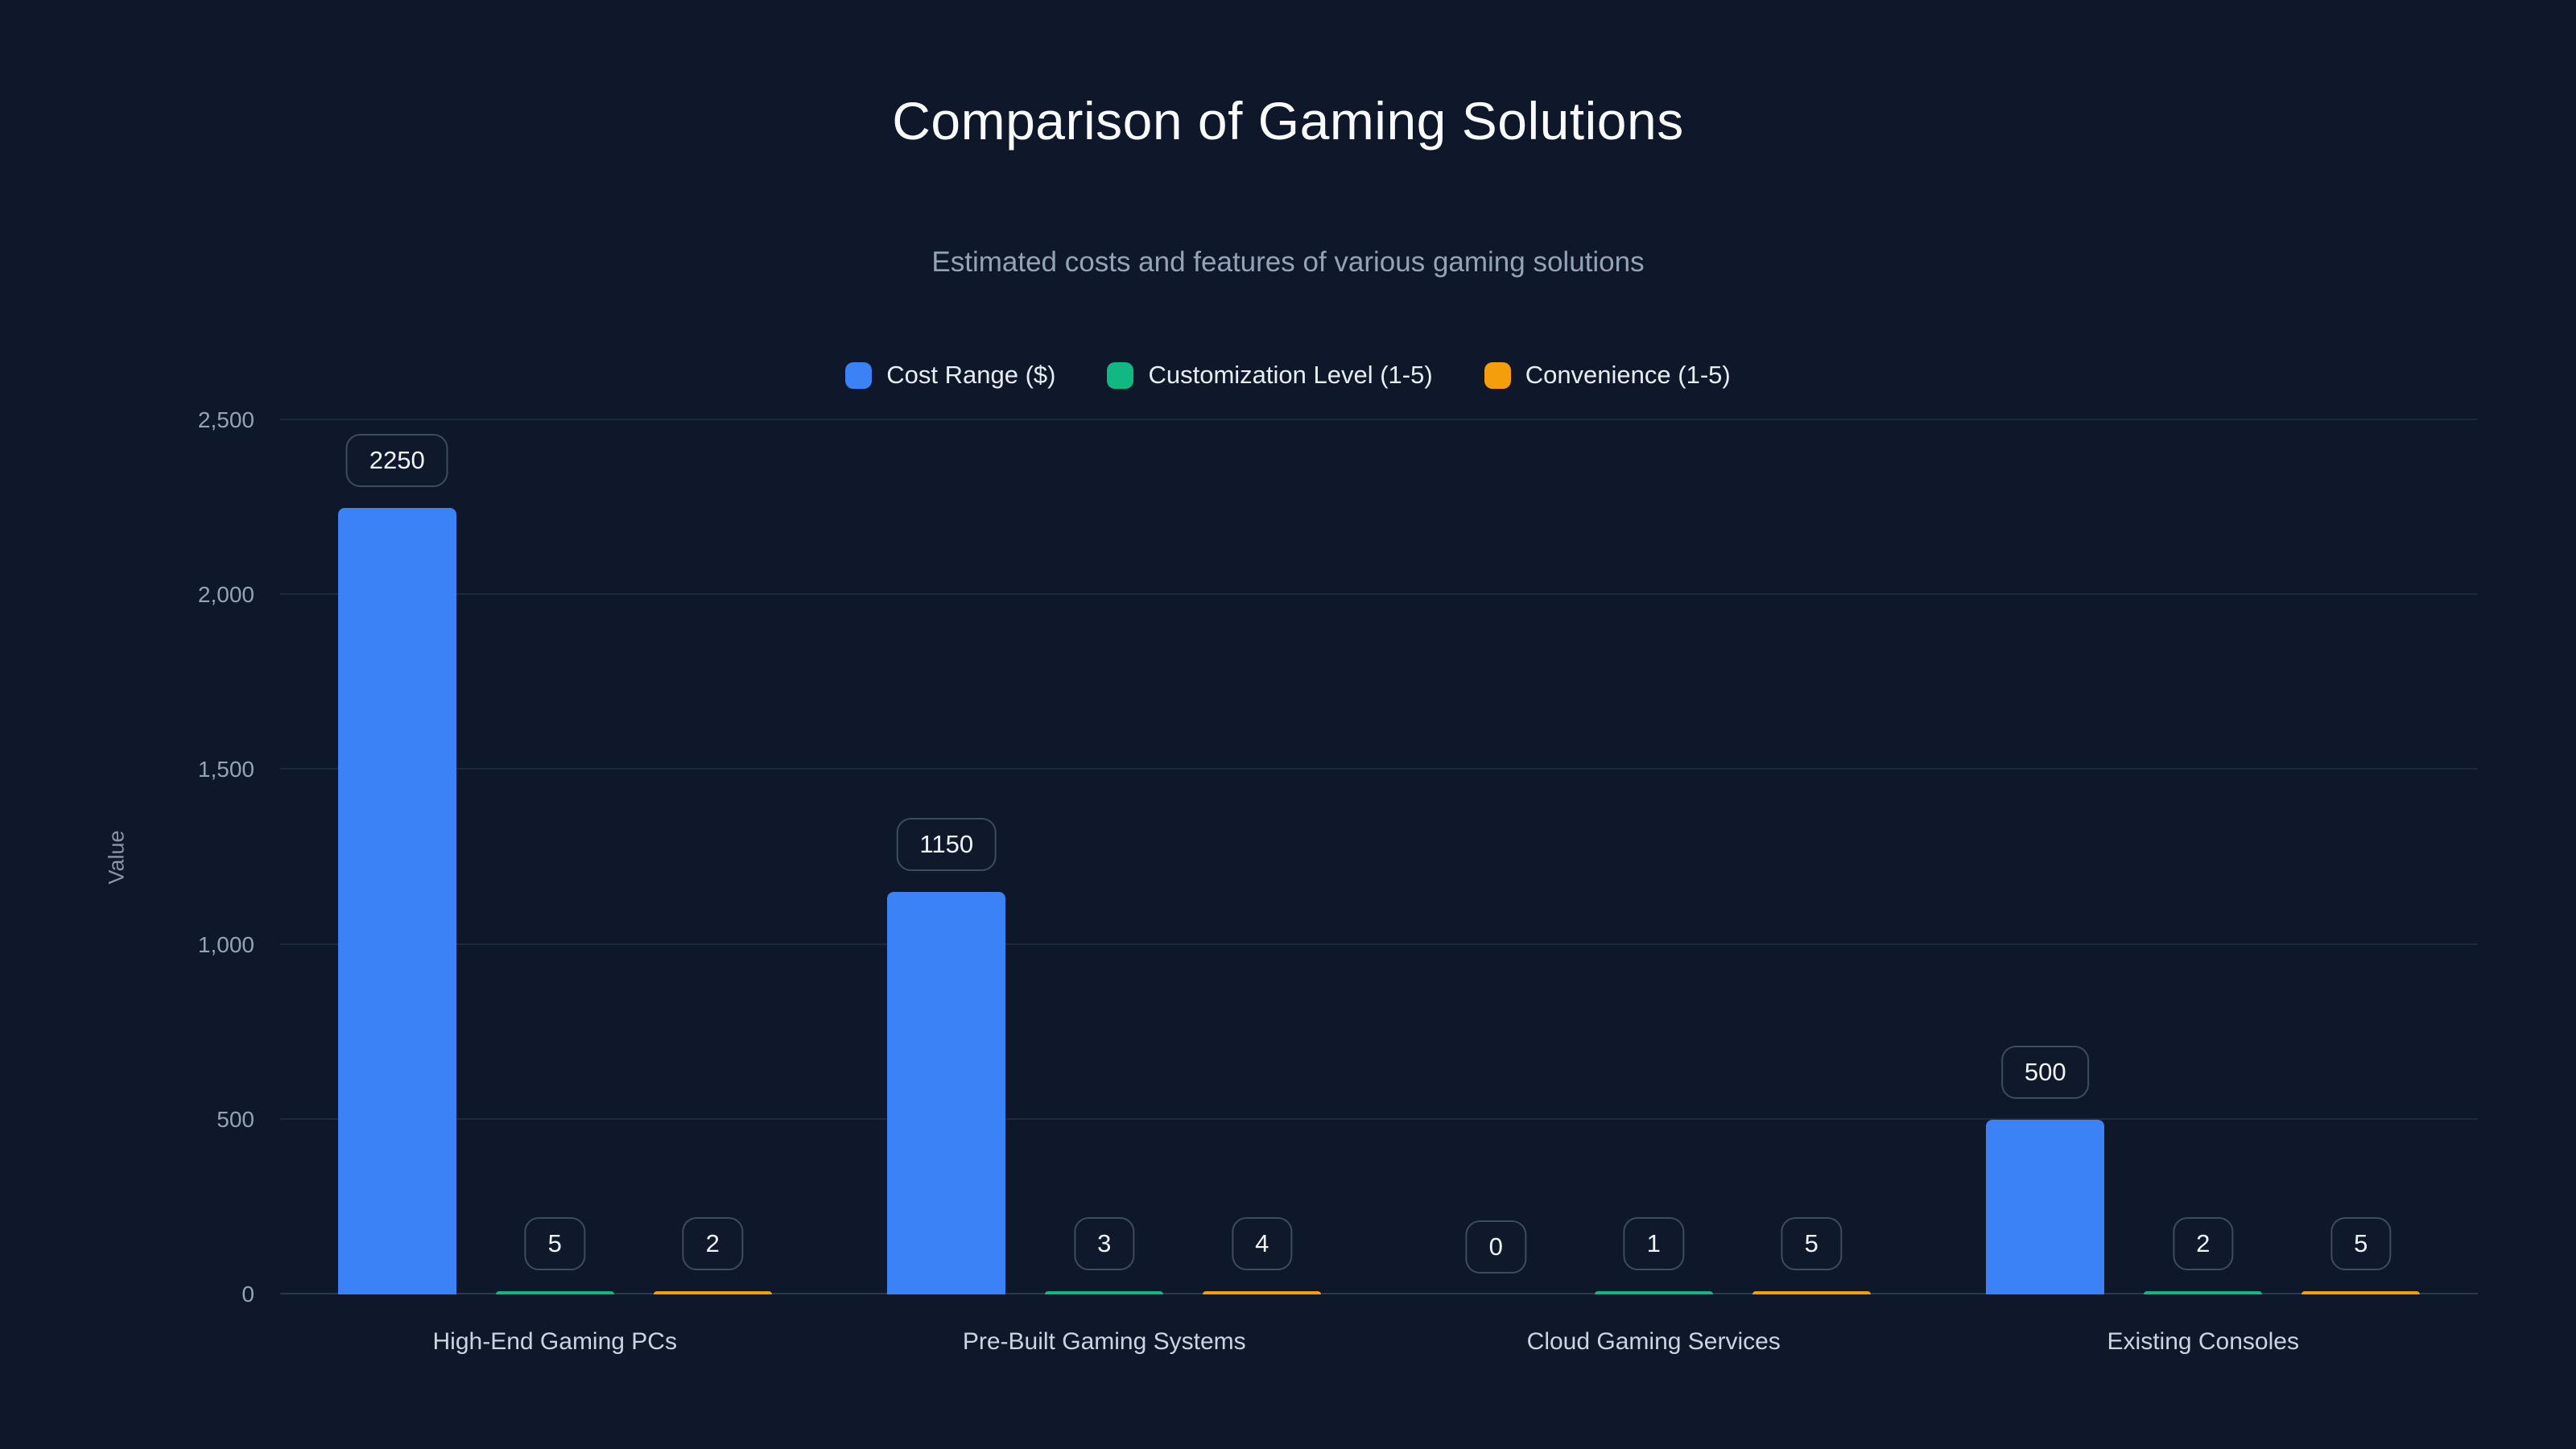  I want to click on y-tick-label: 0, so click(248, 1294).